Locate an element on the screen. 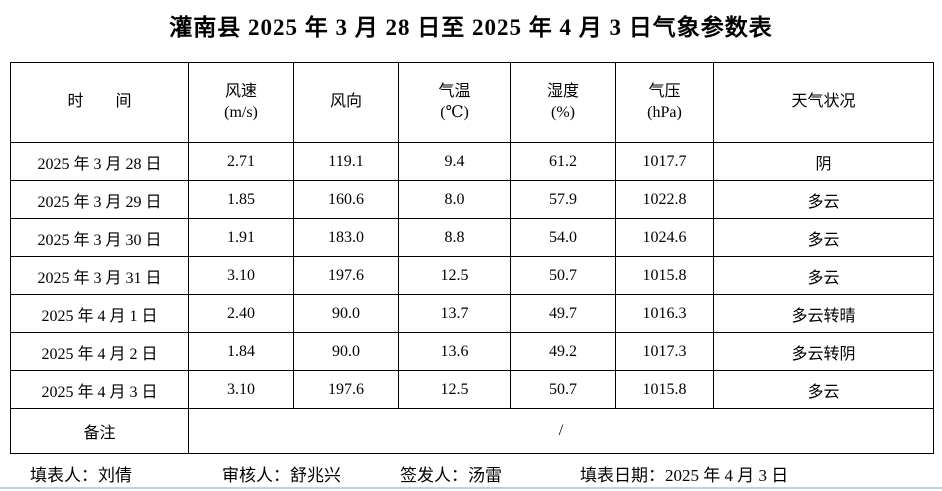  remark-value: / is located at coordinates (561, 431).